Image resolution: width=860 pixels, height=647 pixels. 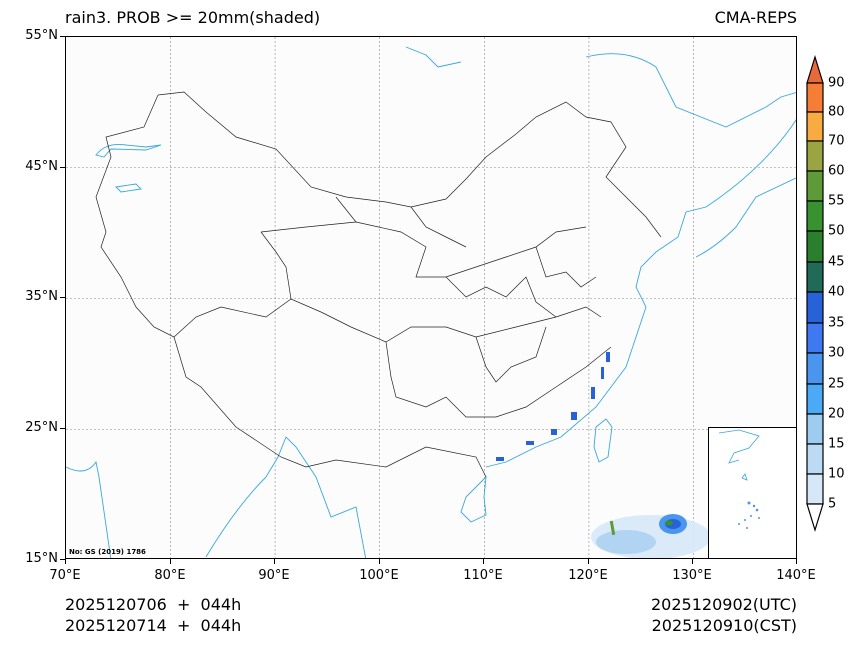 What do you see at coordinates (836, 83) in the screenshot?
I see `colorbar-label: 90` at bounding box center [836, 83].